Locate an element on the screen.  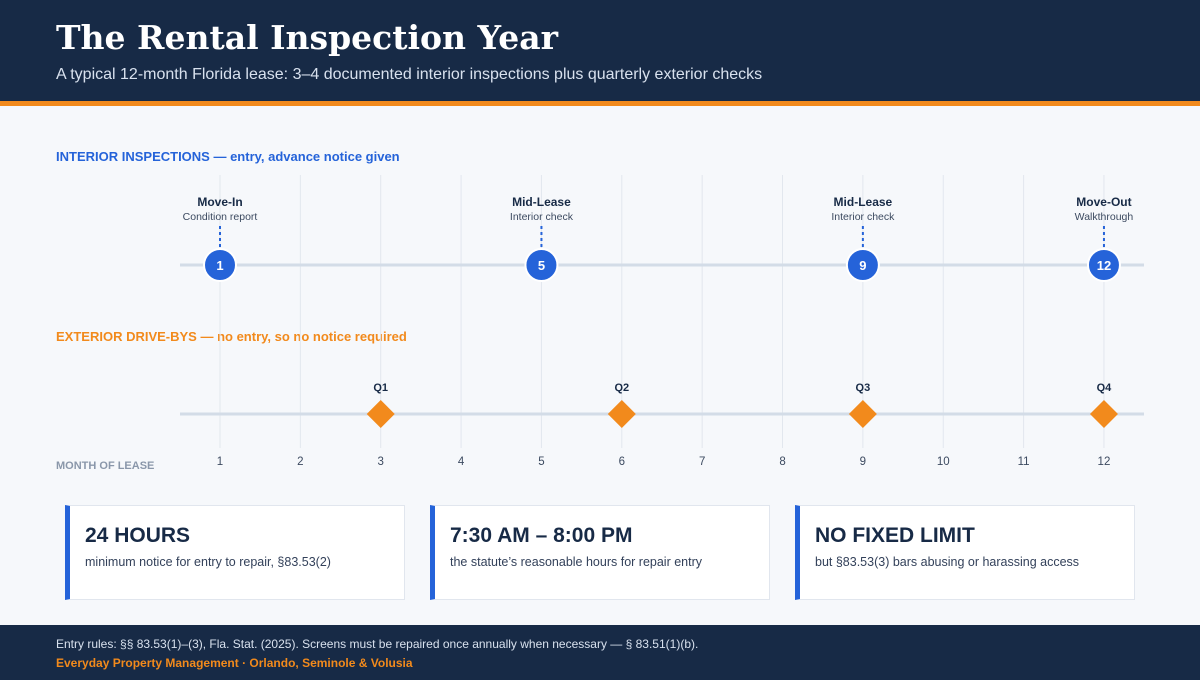
month-tick-label: 6 is located at coordinates (622, 462).